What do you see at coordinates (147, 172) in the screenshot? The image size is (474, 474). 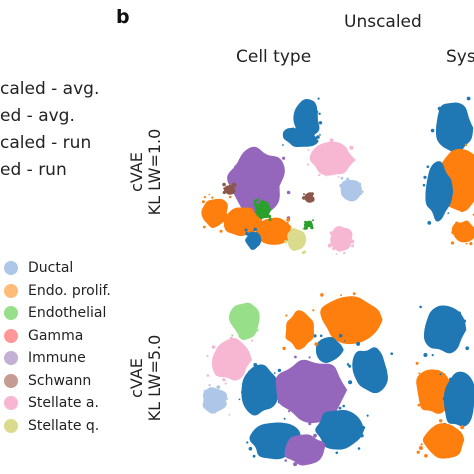 I see `row-title-kl-1: cVAE KL LW=1.0` at bounding box center [147, 172].